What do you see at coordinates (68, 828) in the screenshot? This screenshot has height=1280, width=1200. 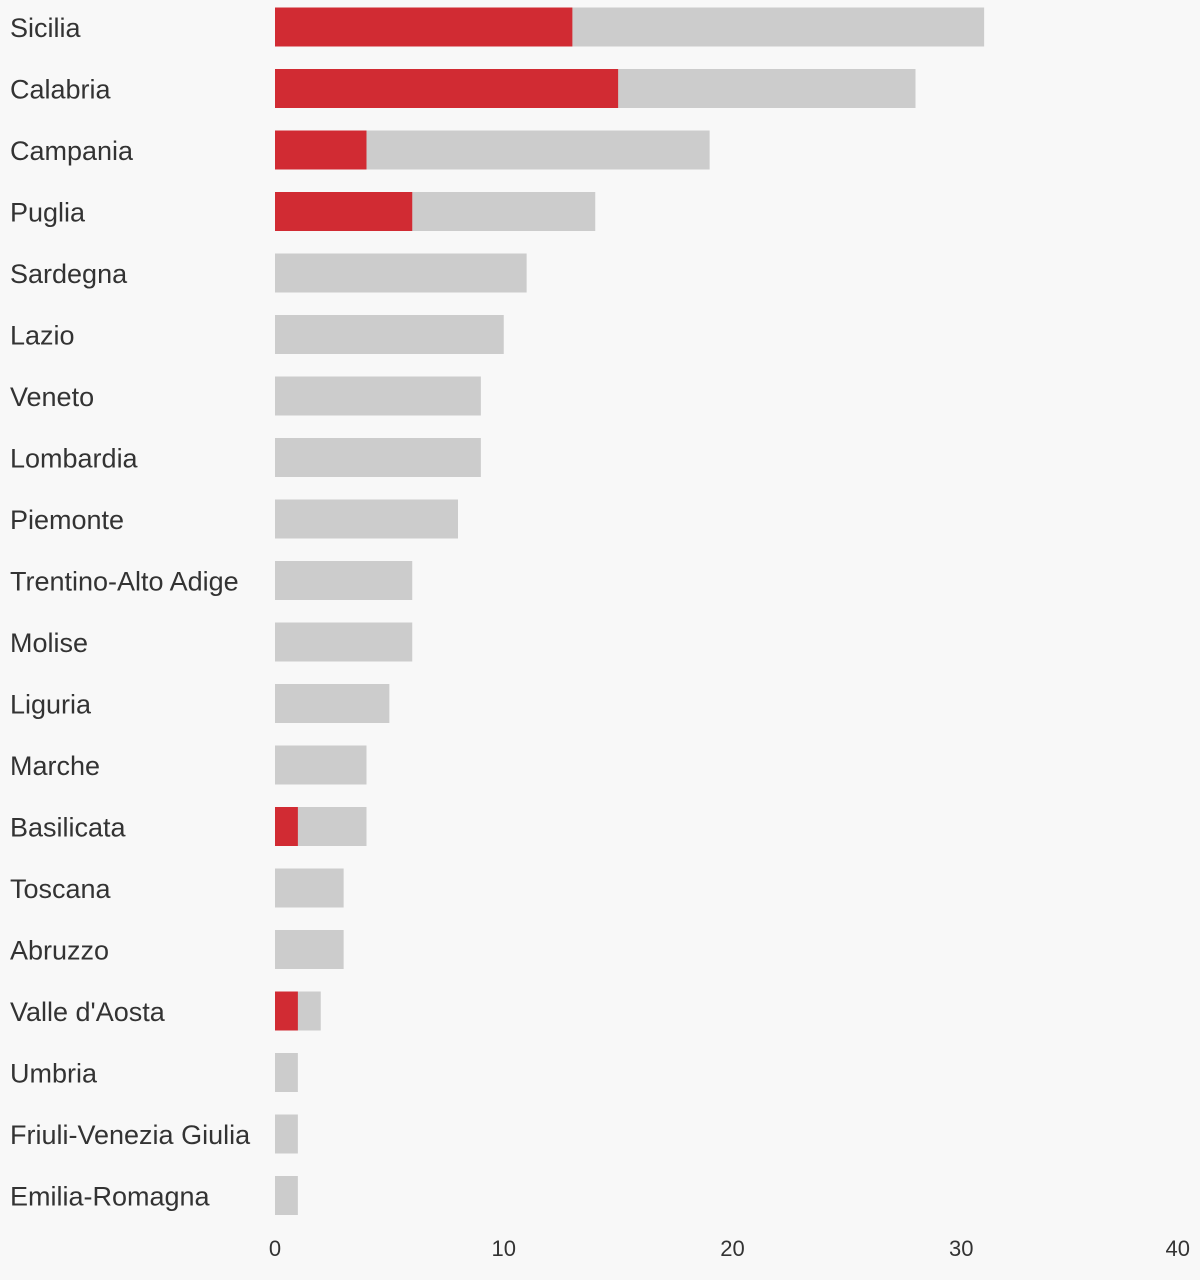 I see `category-label-basilicata: Basilicata` at bounding box center [68, 828].